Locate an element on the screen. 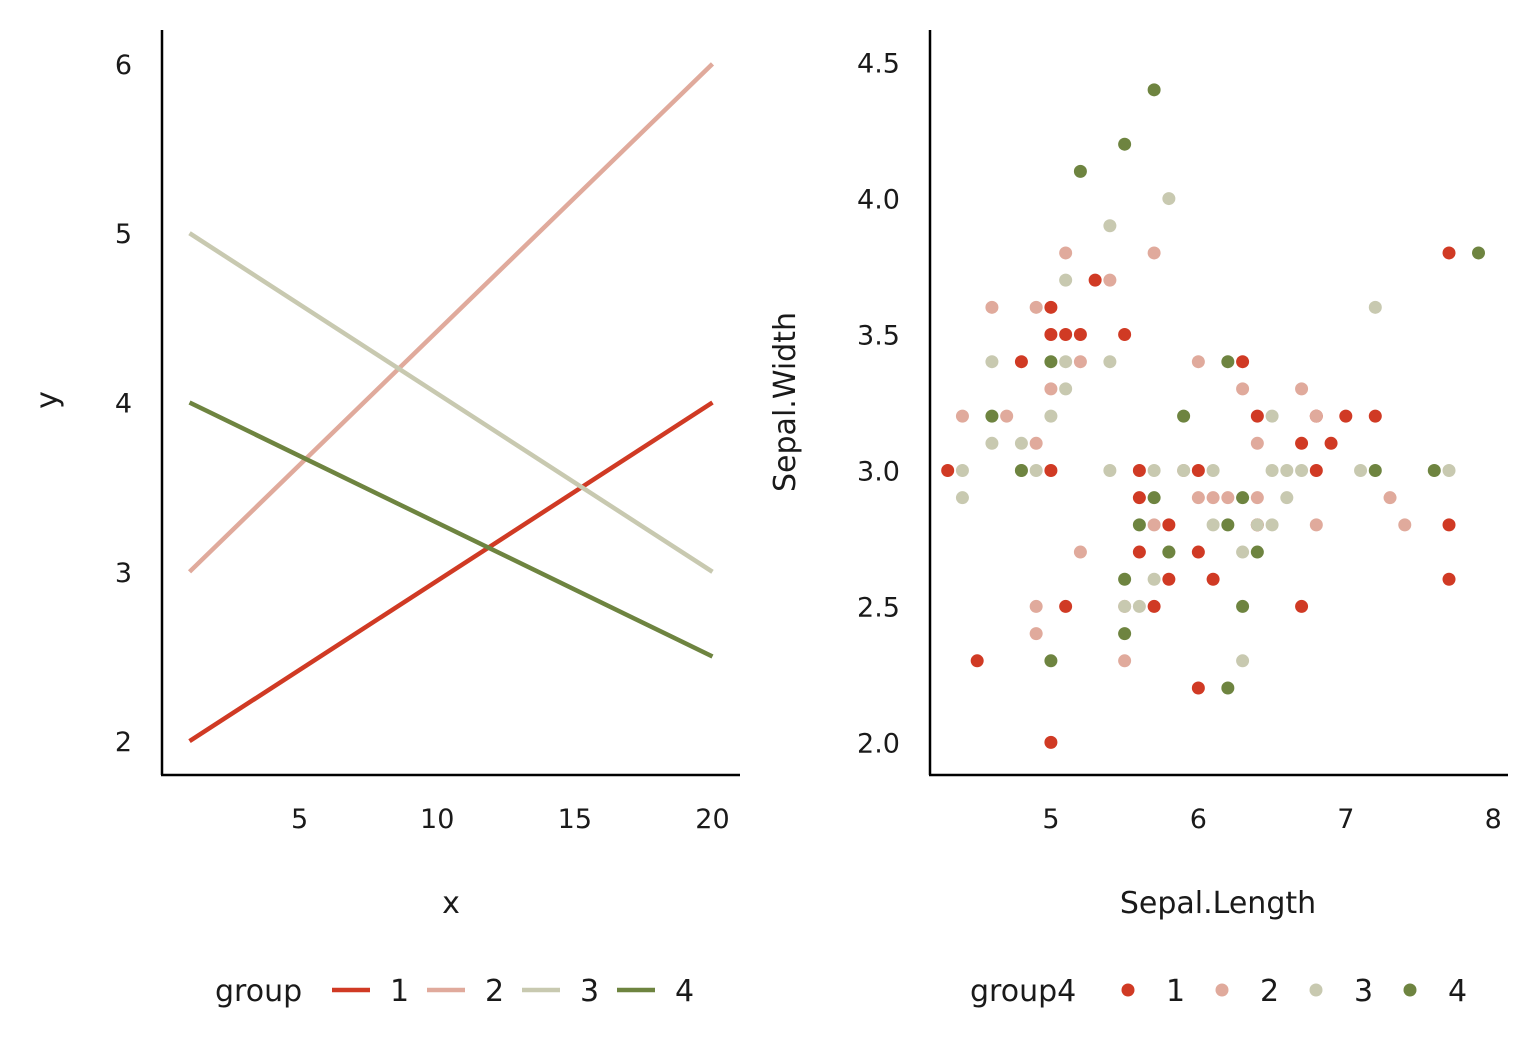  y-tick-label: 3.5 is located at coordinates (878, 336).